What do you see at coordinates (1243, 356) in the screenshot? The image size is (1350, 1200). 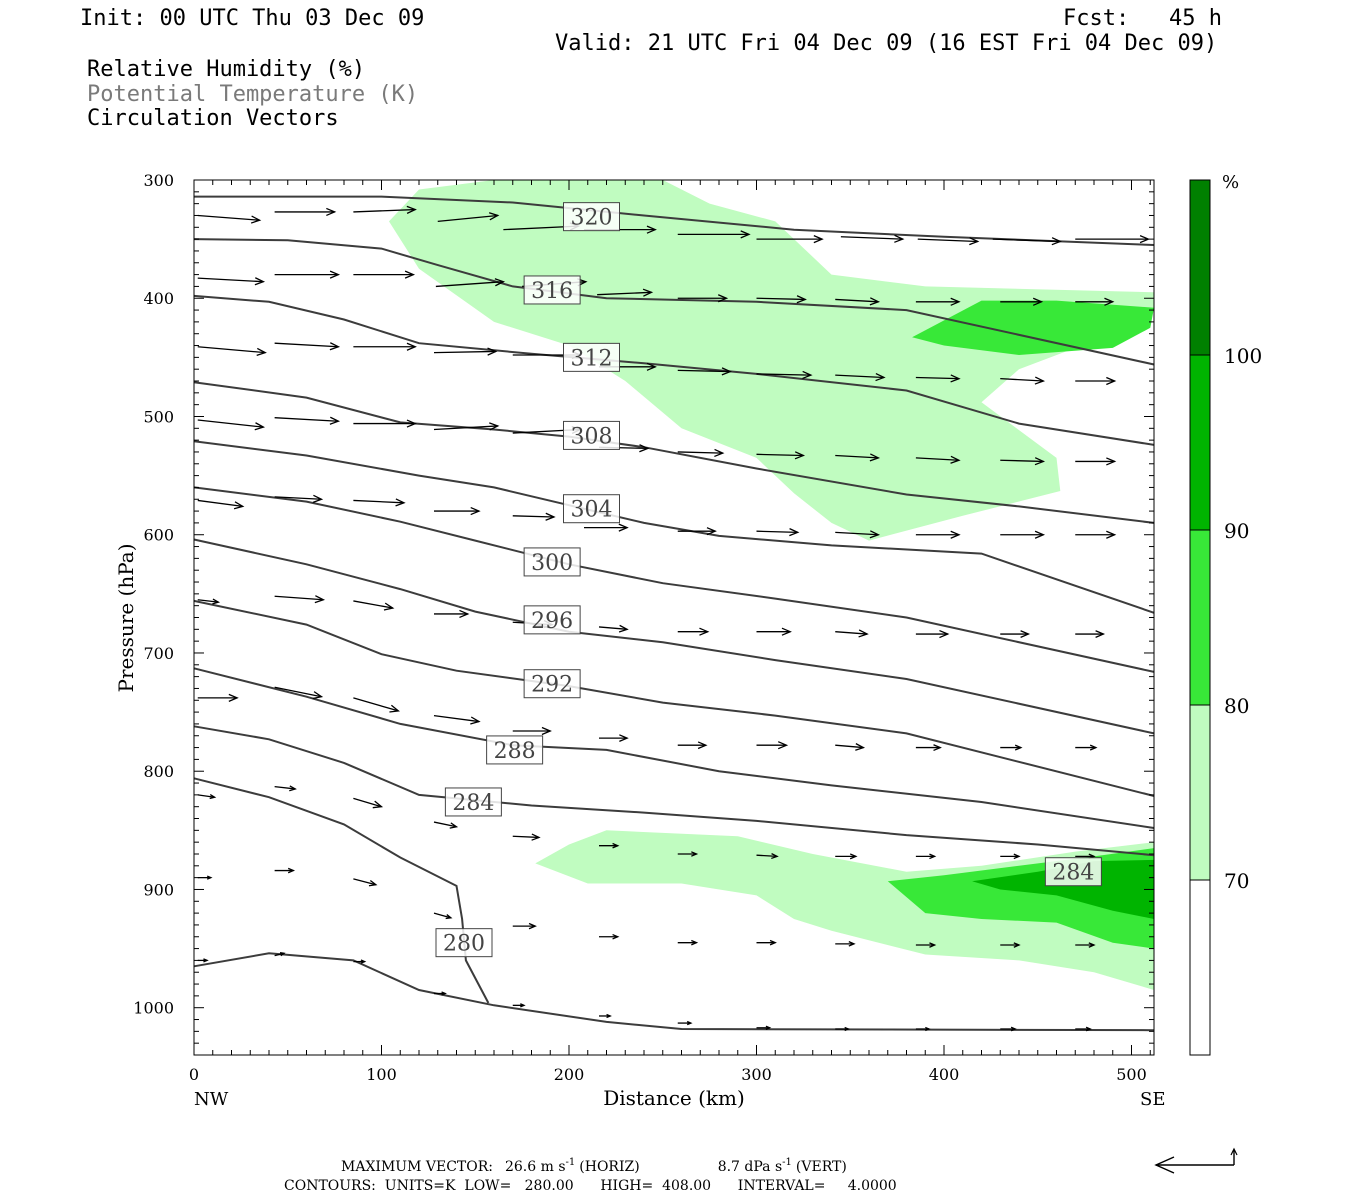 I see `colorbar-level-label: 100` at bounding box center [1243, 356].